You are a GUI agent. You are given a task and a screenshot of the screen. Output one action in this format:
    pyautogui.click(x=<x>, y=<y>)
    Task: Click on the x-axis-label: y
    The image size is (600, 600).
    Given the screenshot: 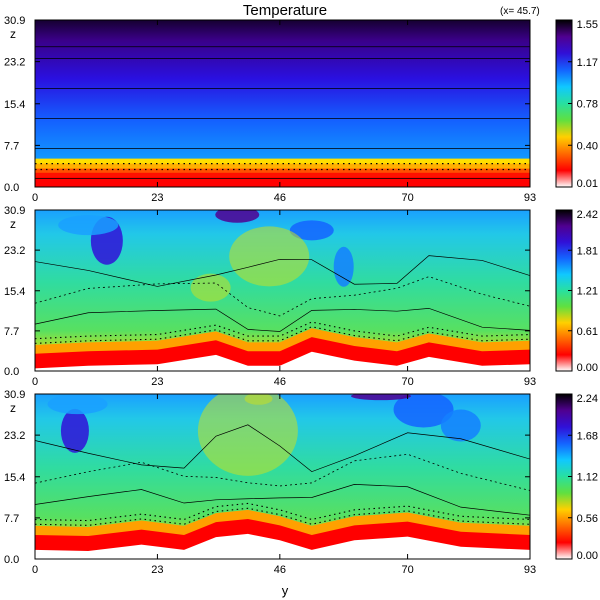 What is the action you would take?
    pyautogui.click(x=285, y=590)
    